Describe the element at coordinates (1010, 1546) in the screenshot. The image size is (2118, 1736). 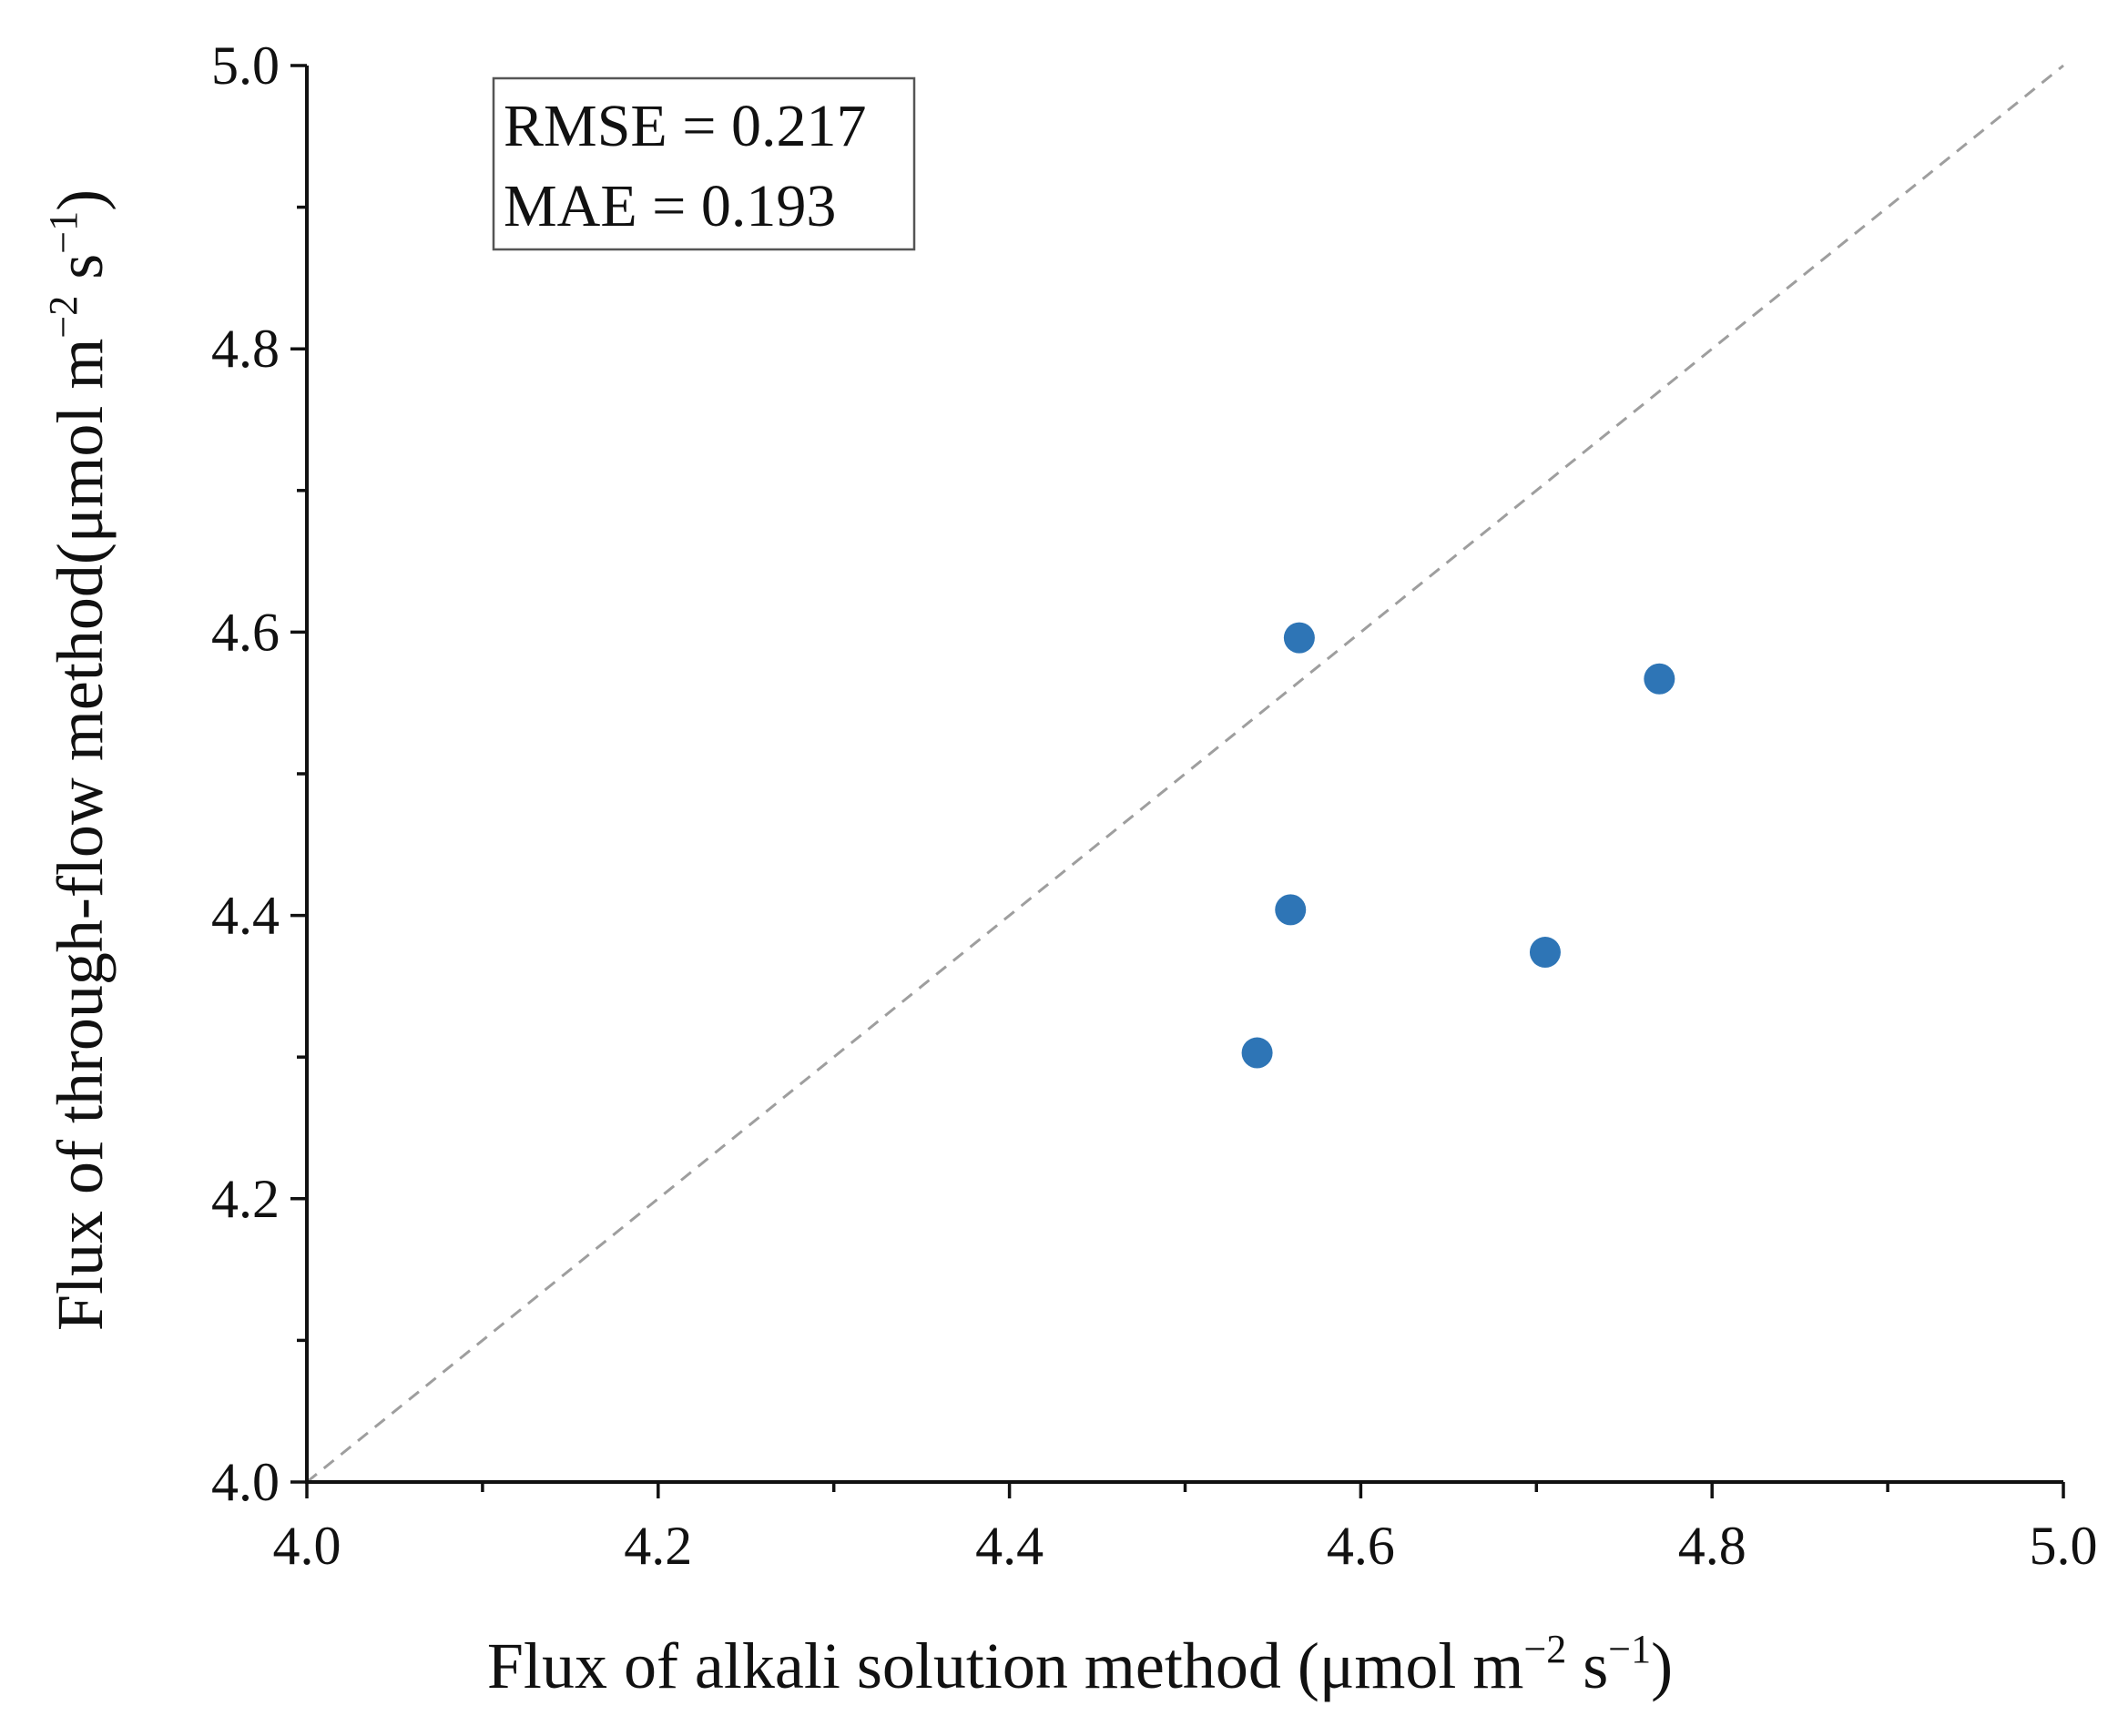
I see `x-tick-label: 4.4` at that location.